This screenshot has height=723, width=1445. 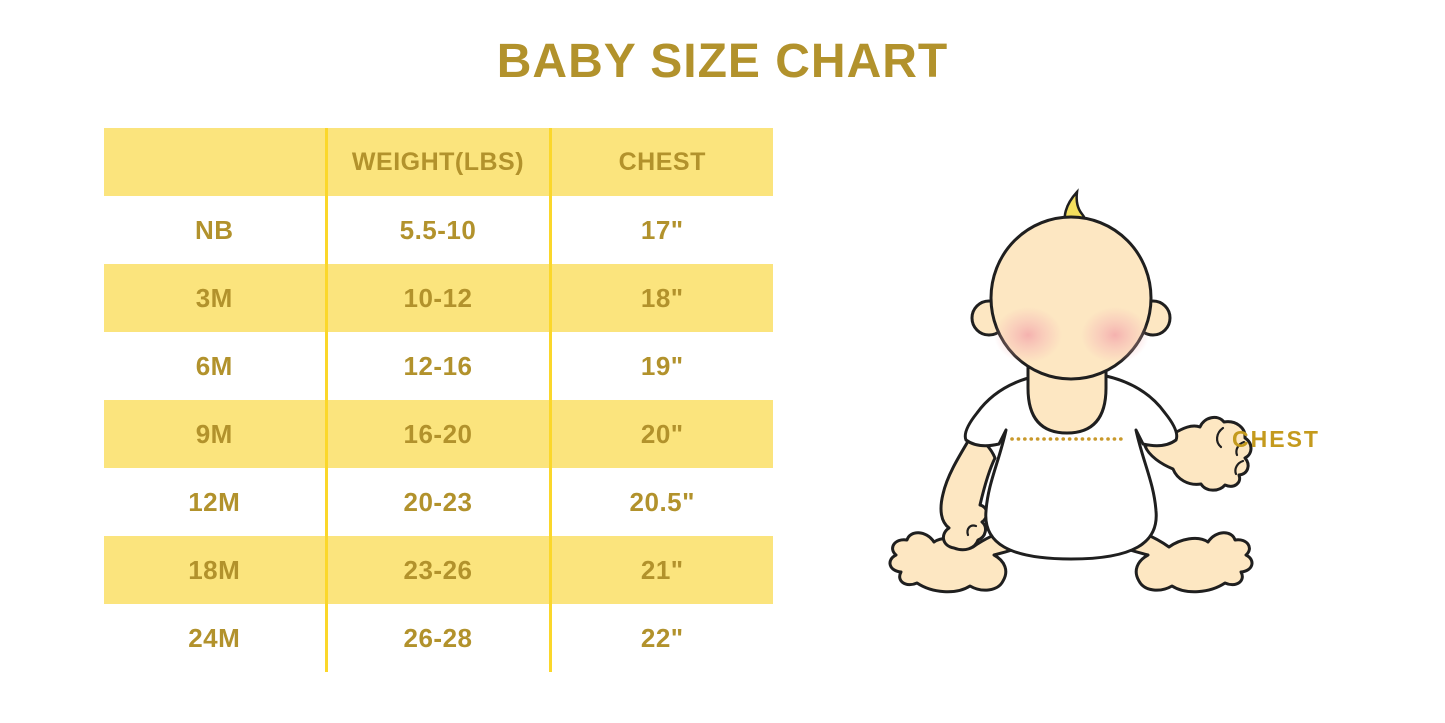 What do you see at coordinates (660, 230) in the screenshot?
I see `cell-chest: 17"` at bounding box center [660, 230].